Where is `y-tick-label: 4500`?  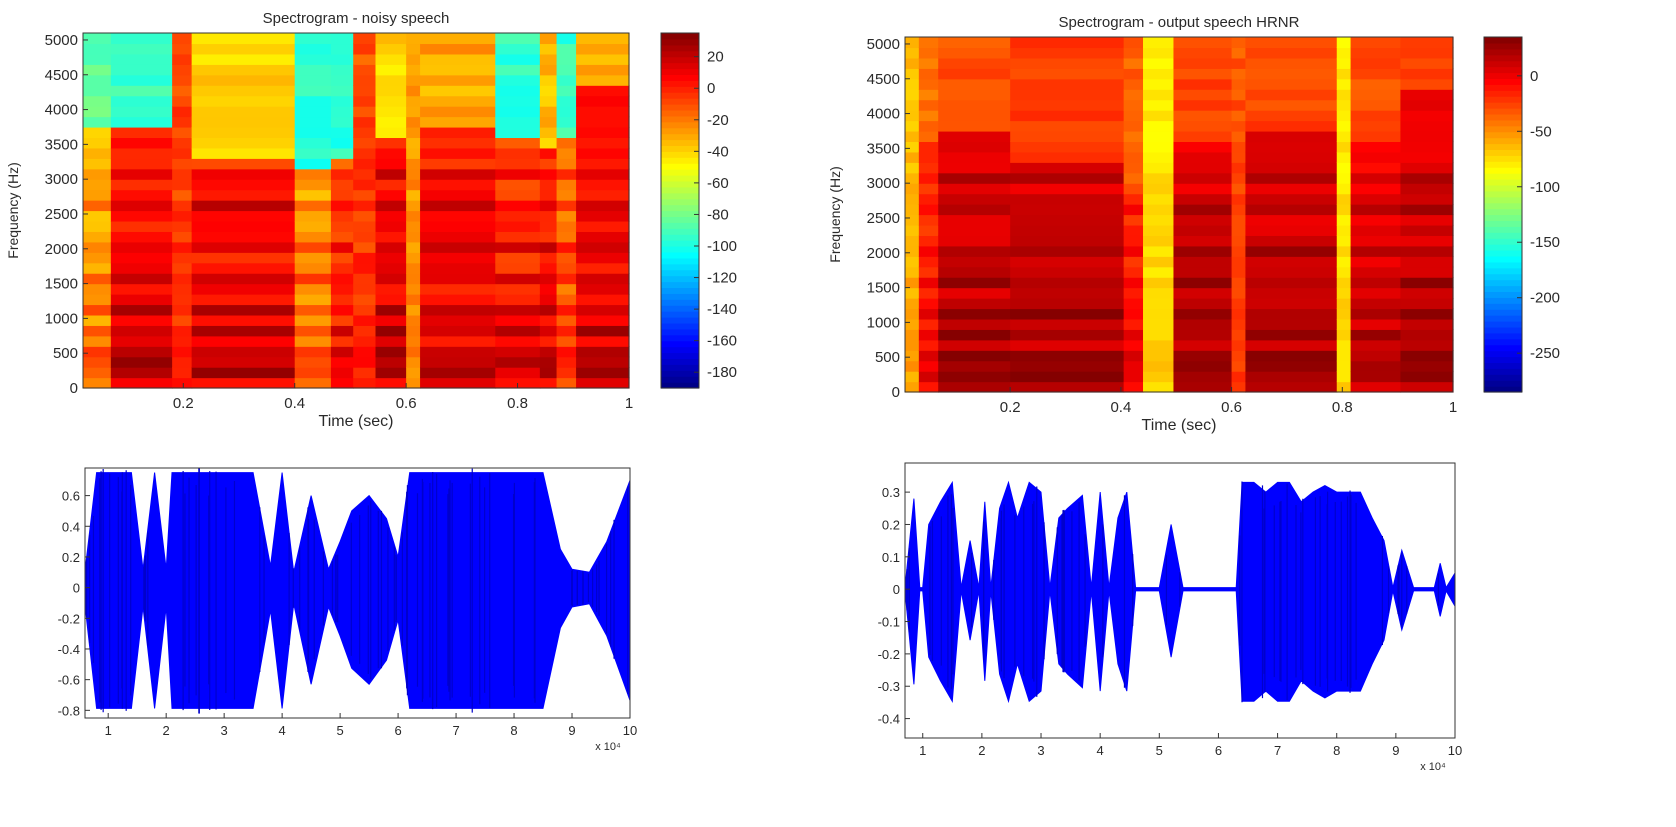 y-tick-label: 4500 is located at coordinates (61, 75).